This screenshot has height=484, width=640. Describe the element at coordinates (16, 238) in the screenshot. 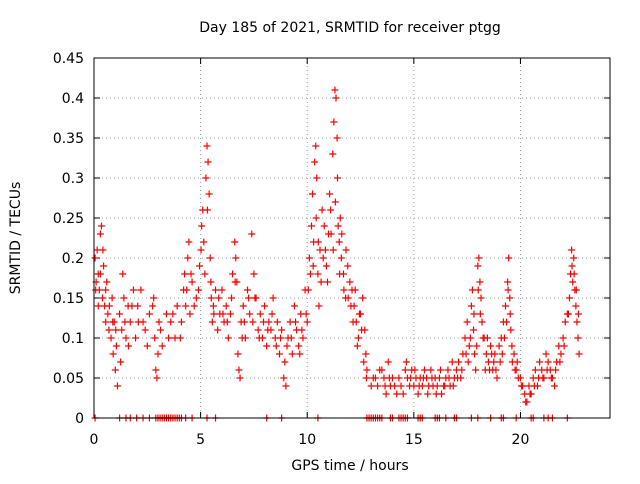

I see `y-axis-label: SRMTID / TECUs` at that location.